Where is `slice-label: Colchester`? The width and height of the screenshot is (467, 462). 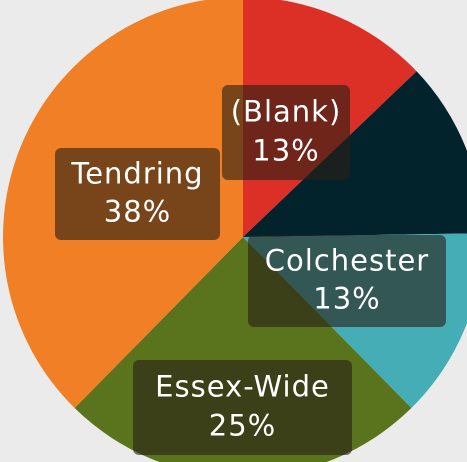 slice-label: Colchester is located at coordinates (347, 261).